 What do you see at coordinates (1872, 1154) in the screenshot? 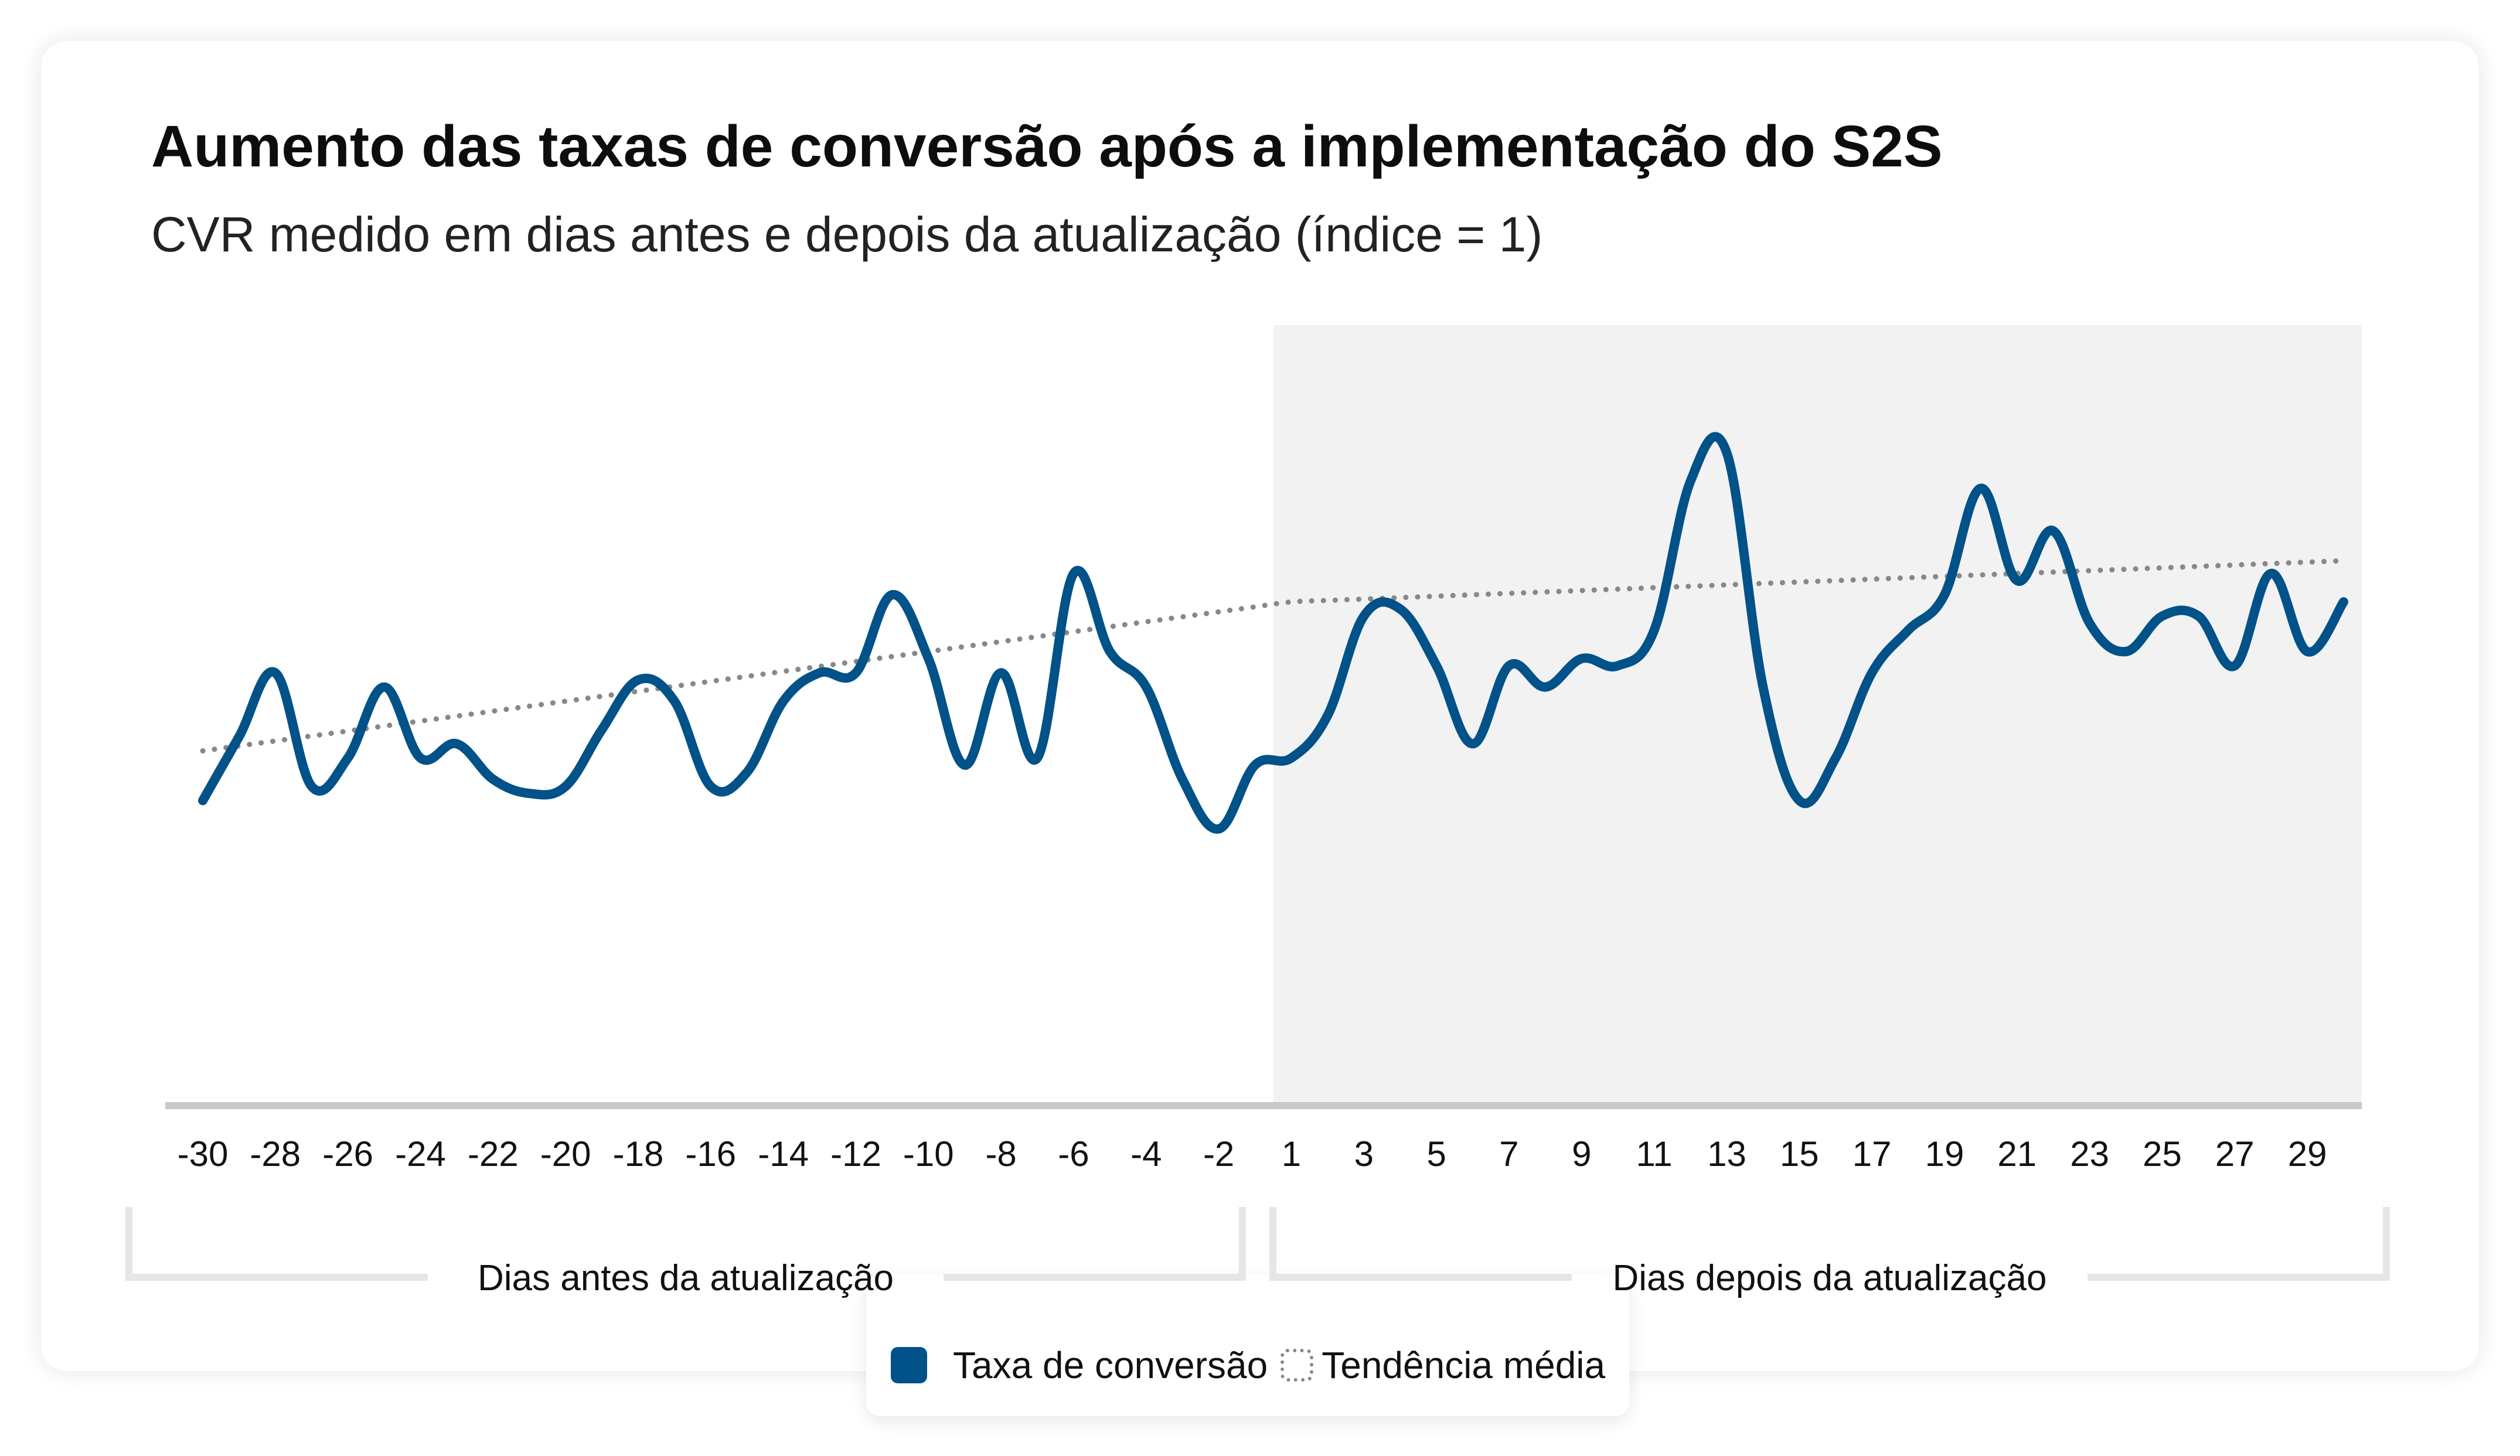
I see `x-tick-label: 17` at bounding box center [1872, 1154].